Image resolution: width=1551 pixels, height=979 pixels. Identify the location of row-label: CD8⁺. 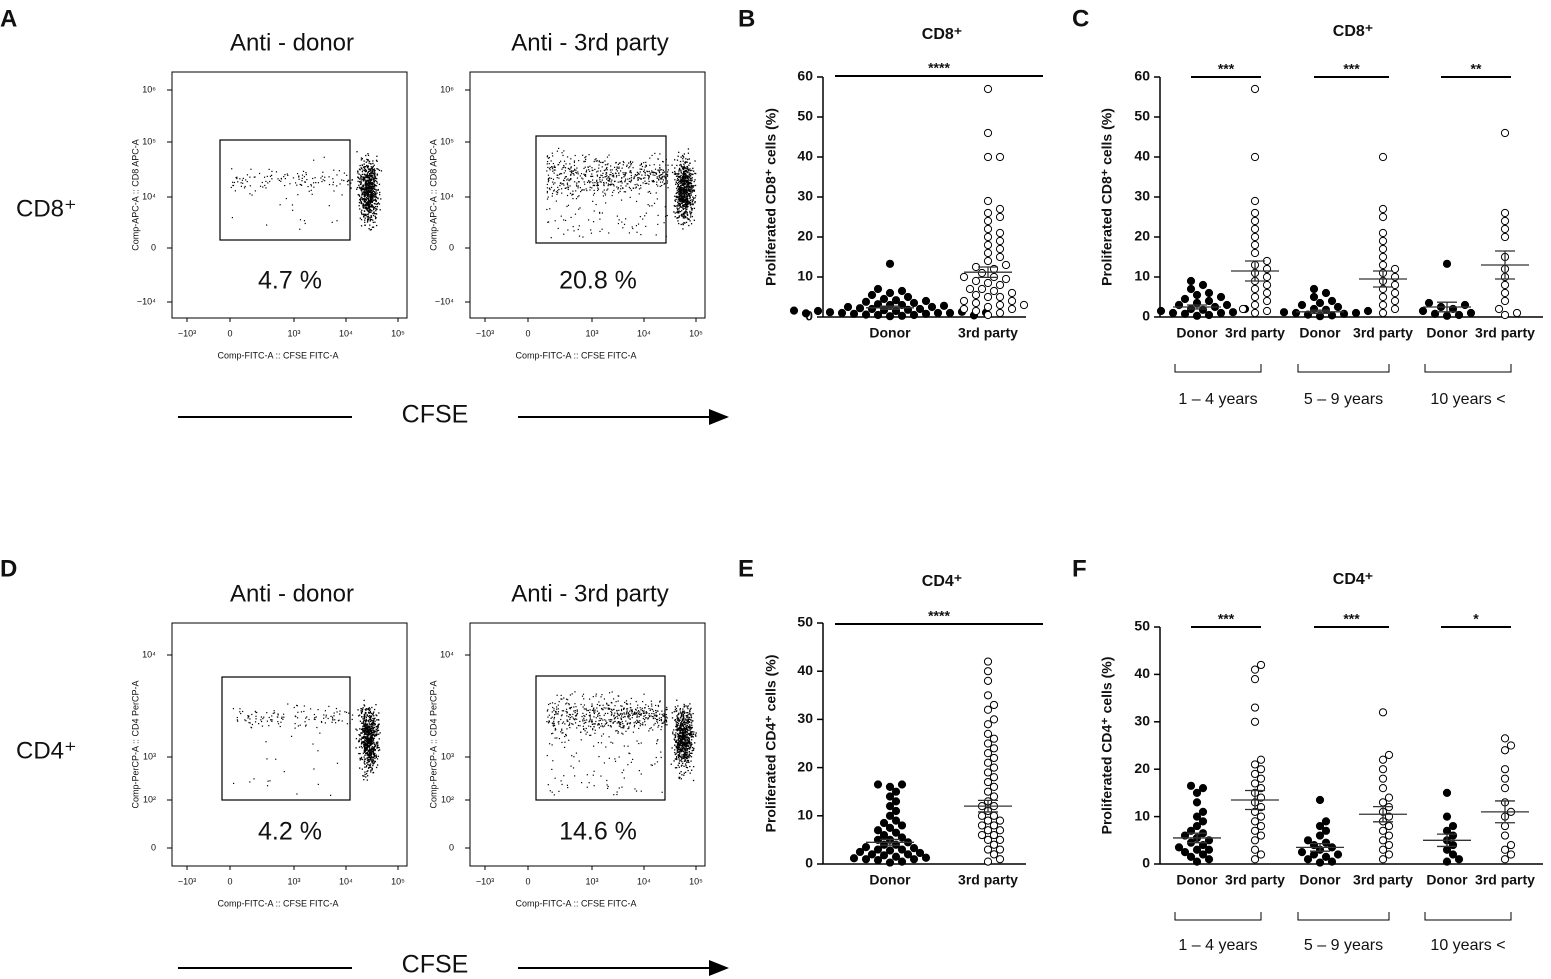
(46, 208).